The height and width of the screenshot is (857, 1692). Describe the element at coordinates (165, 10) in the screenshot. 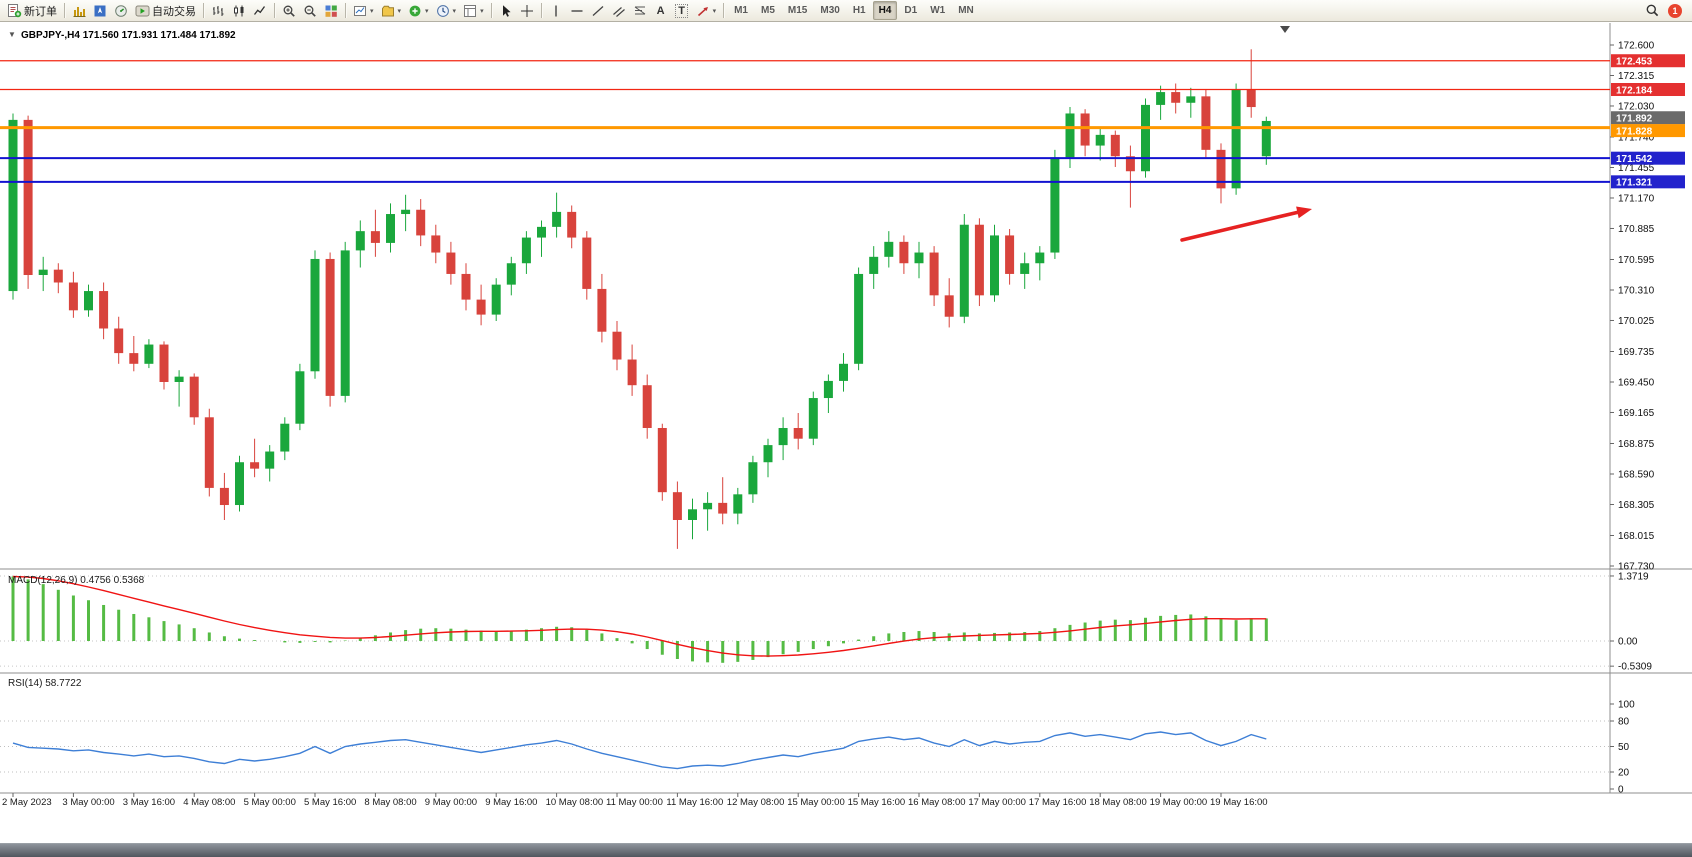

I see `auto-trading-button: 自动交易` at that location.